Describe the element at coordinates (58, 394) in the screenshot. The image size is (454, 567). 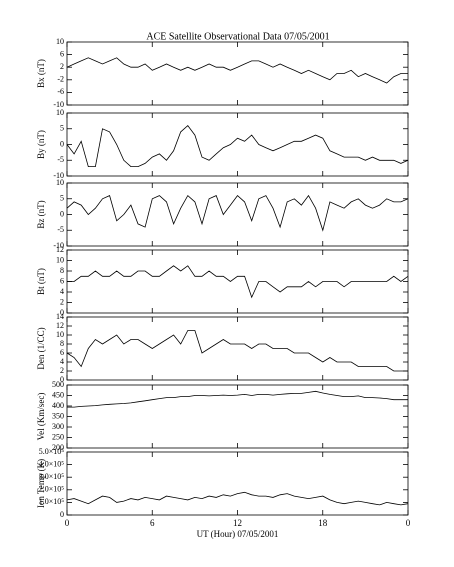
I see `y-tick-label: 450` at that location.